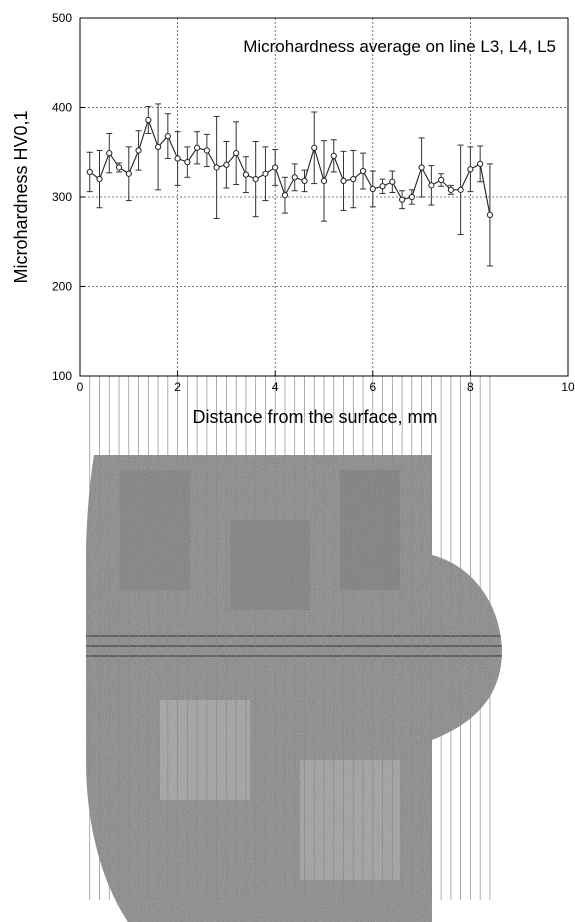 Image resolution: width=575 pixels, height=922 pixels. Describe the element at coordinates (568, 387) in the screenshot. I see `x-tick-label: 10` at that location.